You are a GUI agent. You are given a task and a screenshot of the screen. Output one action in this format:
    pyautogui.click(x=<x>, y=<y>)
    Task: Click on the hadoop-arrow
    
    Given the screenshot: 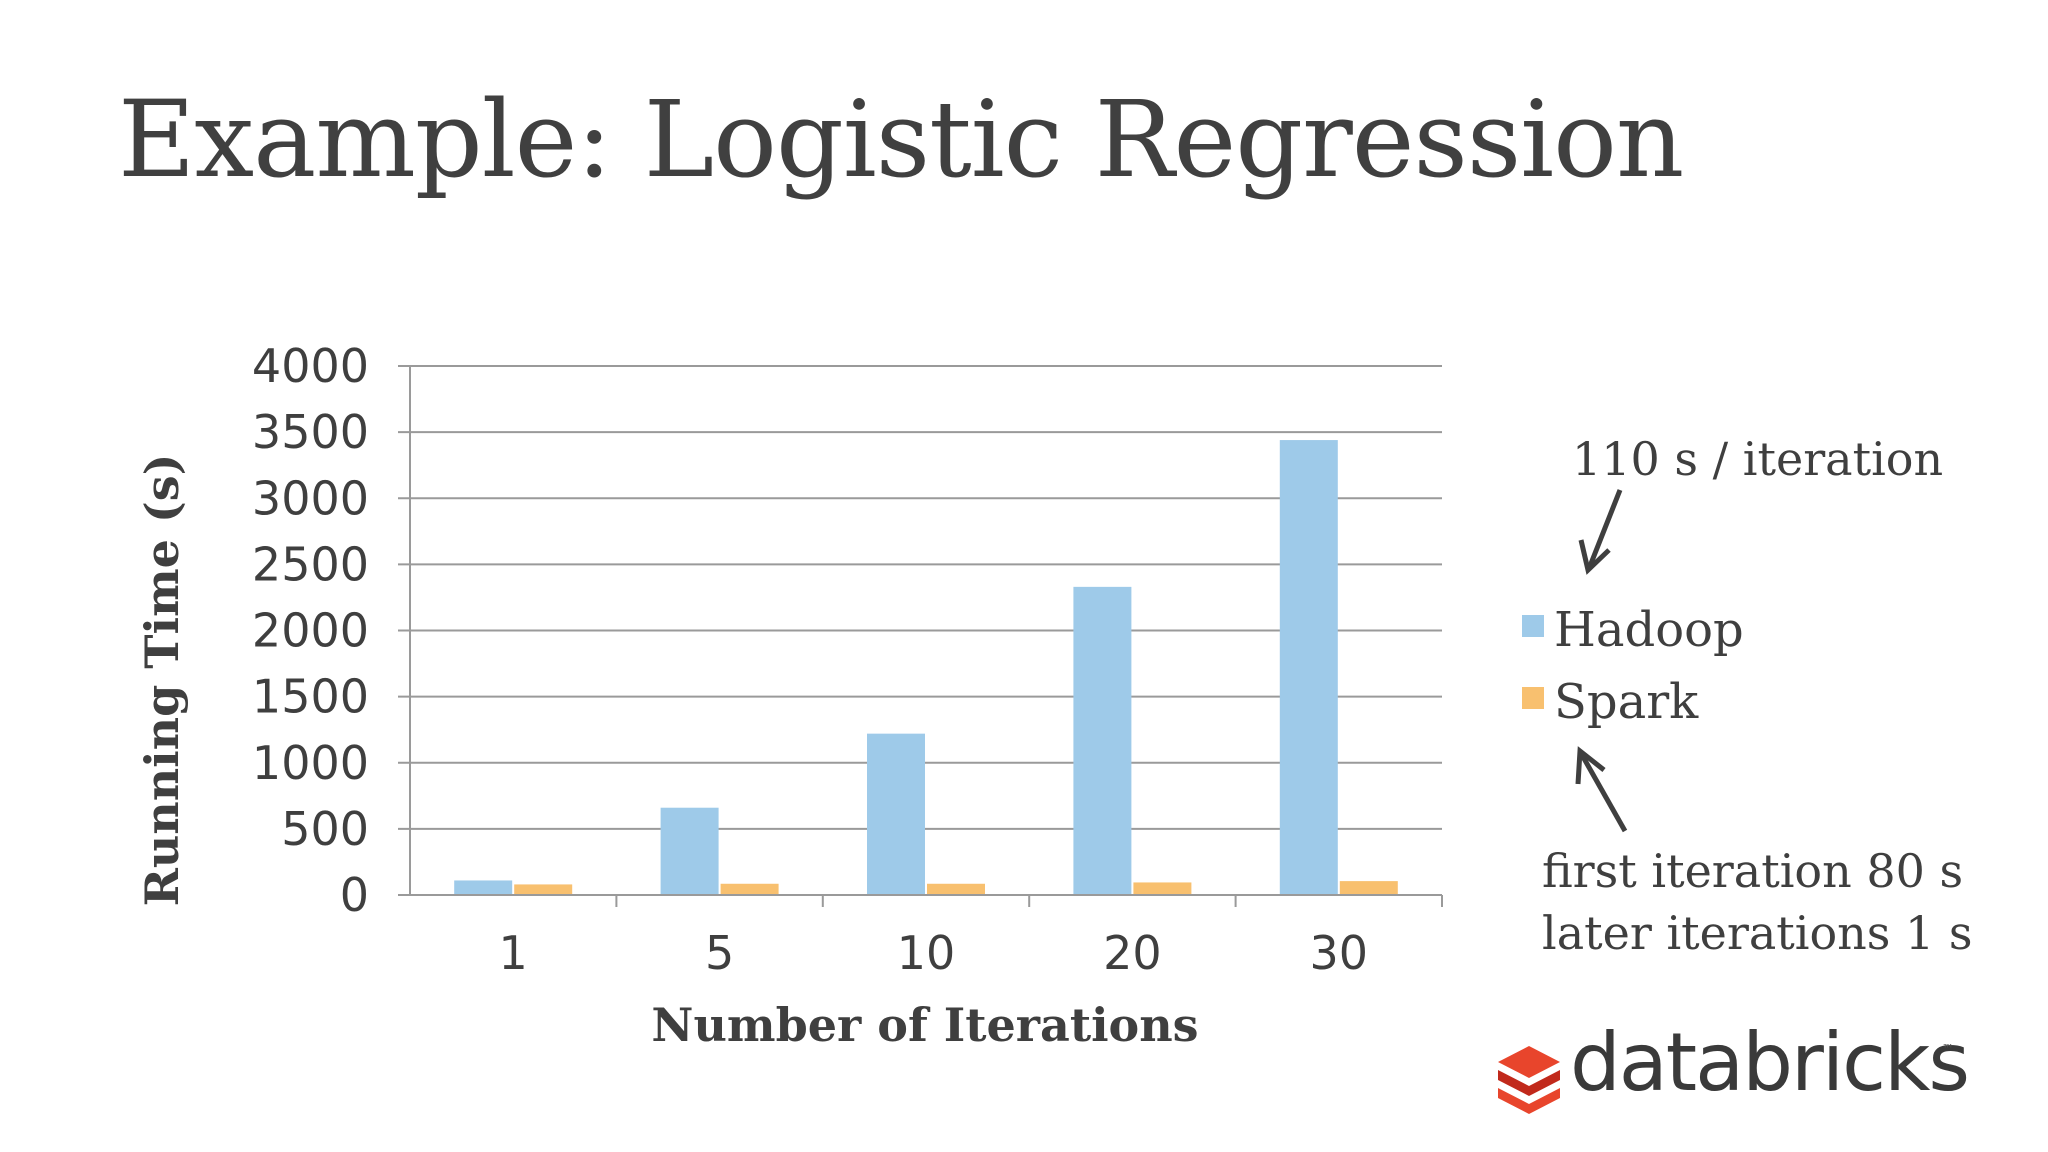 What is the action you would take?
    pyautogui.click(x=1605, y=528)
    